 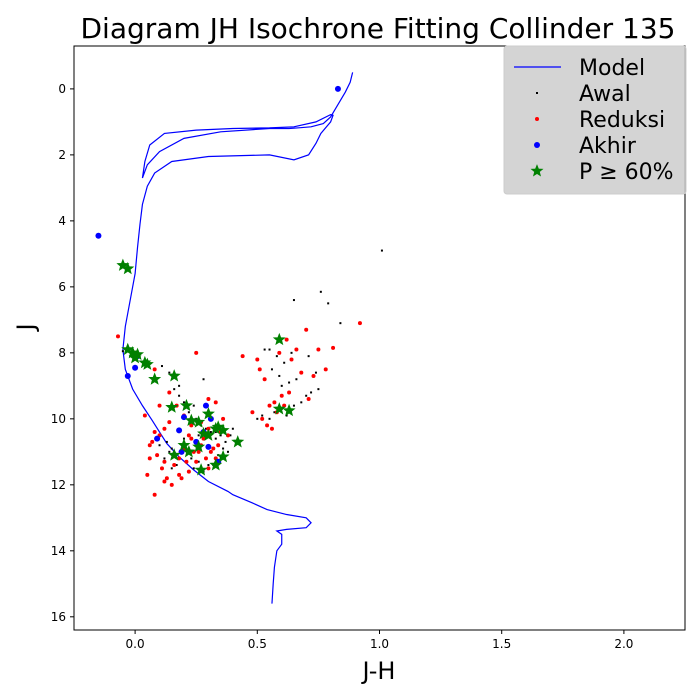 What do you see at coordinates (62, 353) in the screenshot?
I see `y-tick-label-4: 8` at bounding box center [62, 353].